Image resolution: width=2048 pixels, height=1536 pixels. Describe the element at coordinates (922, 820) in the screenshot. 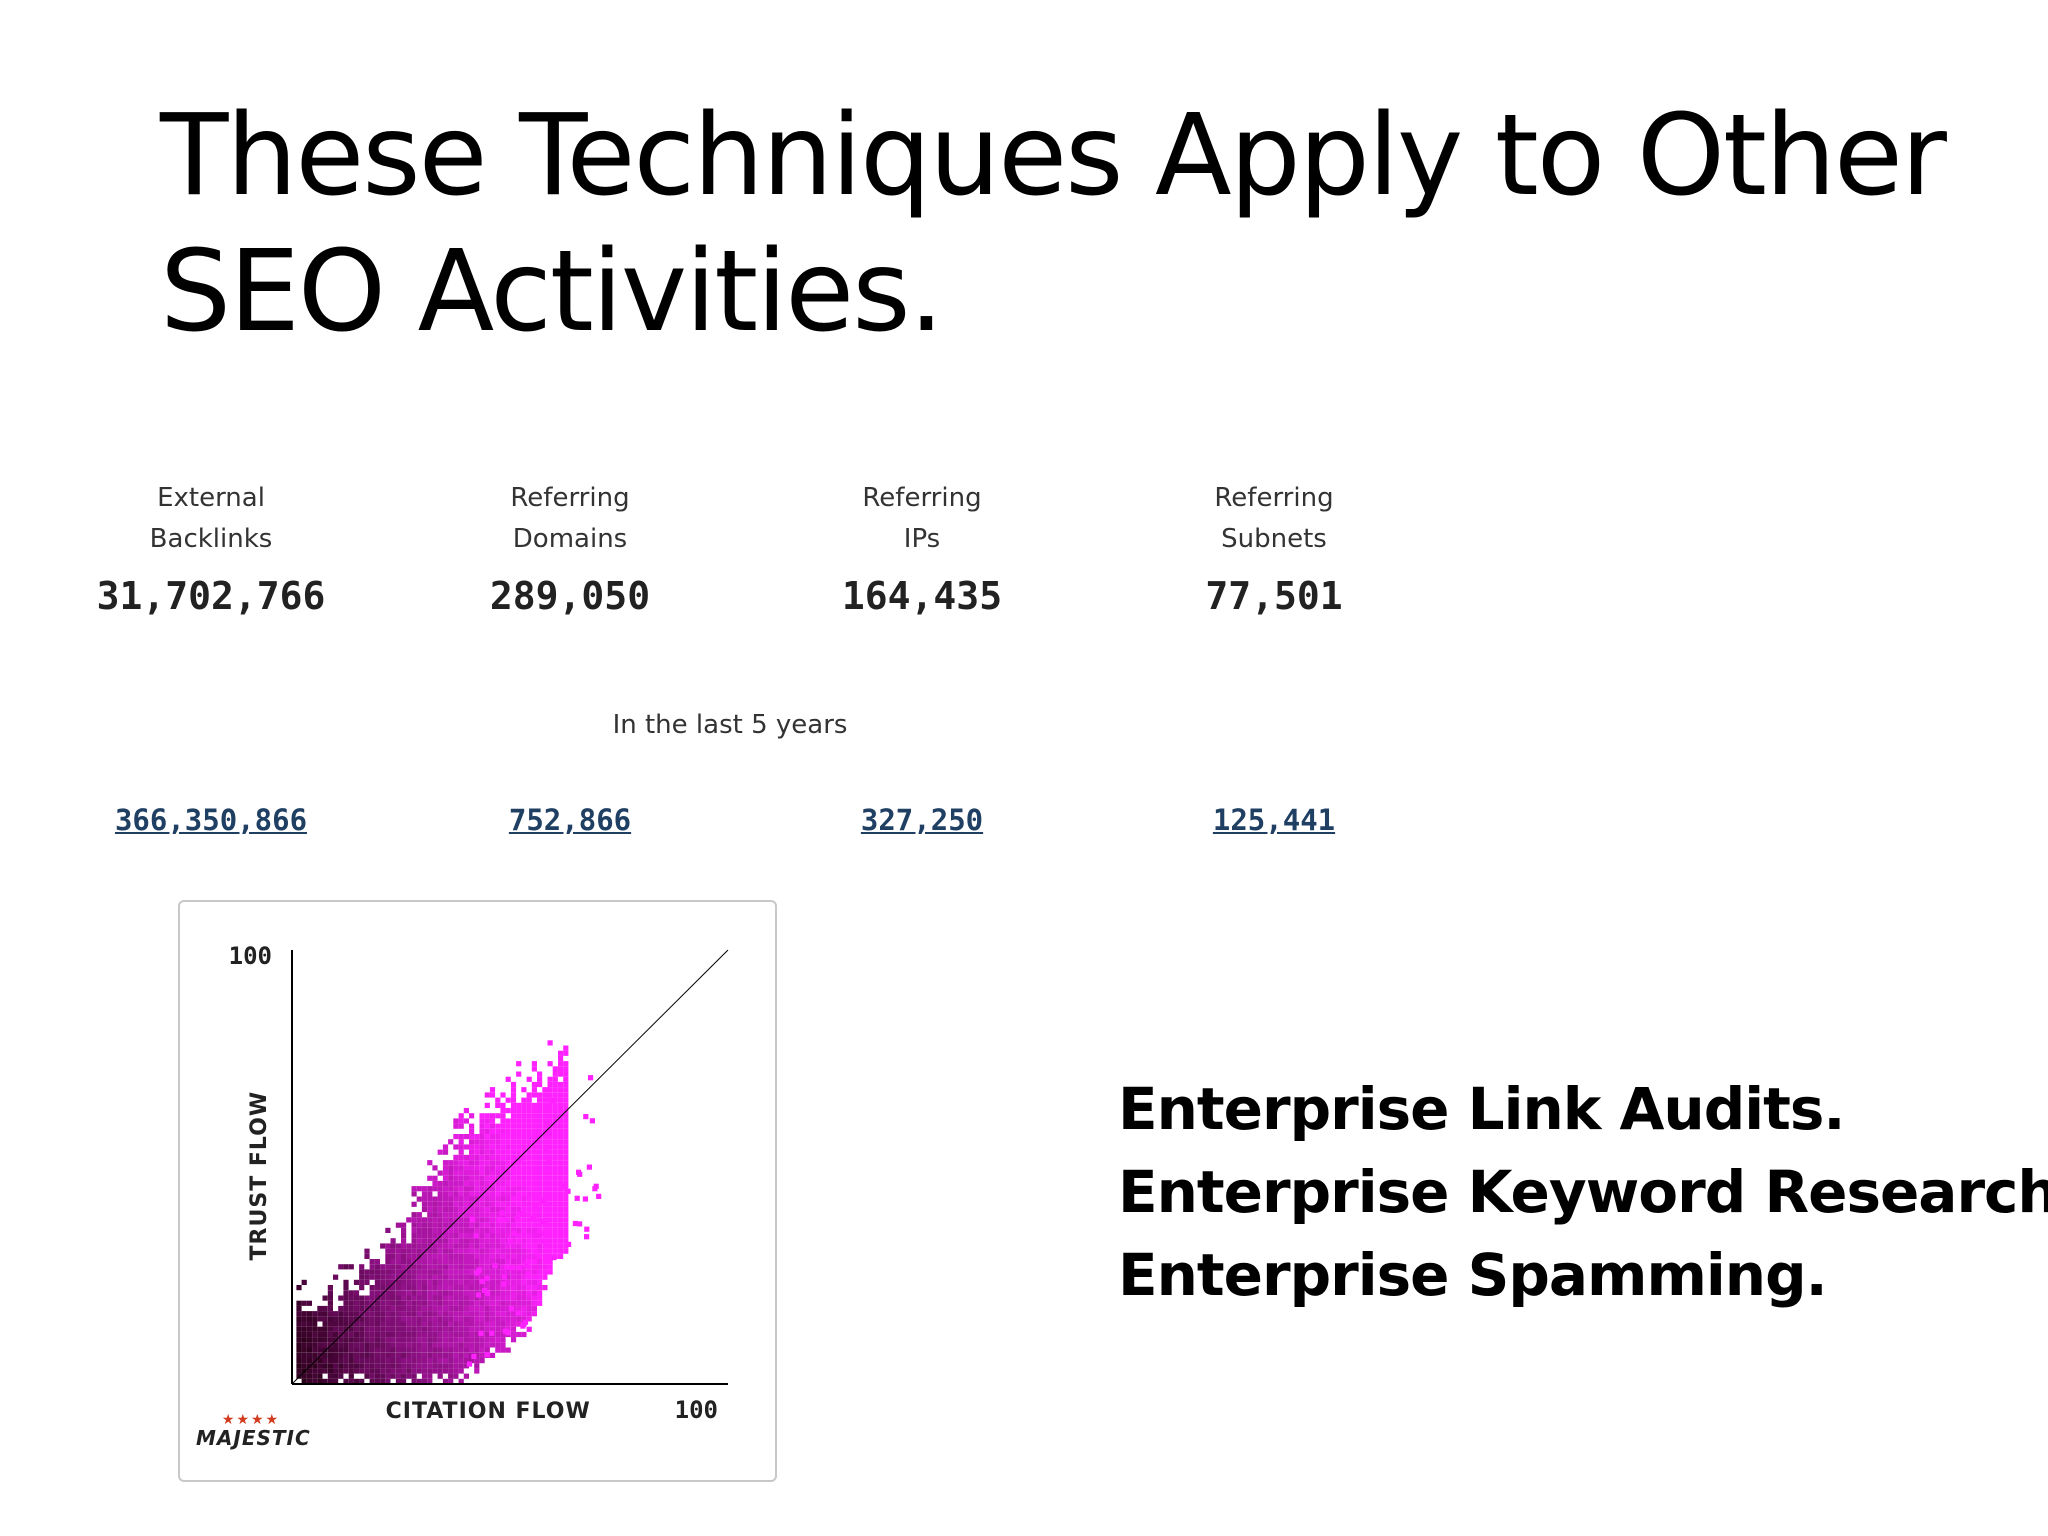

I see `historic-ips-link: 327,250` at that location.